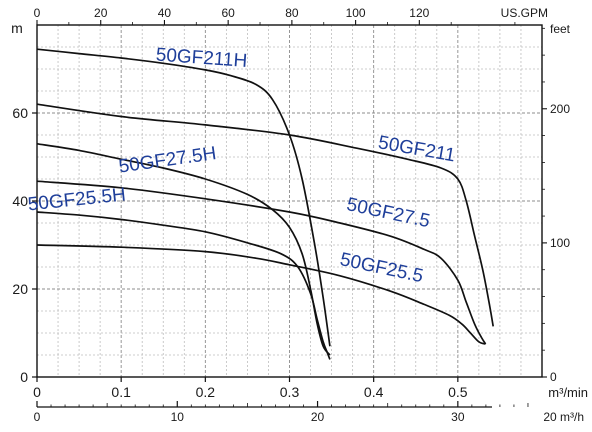  I want to click on y-axis-label: m, so click(17, 28).